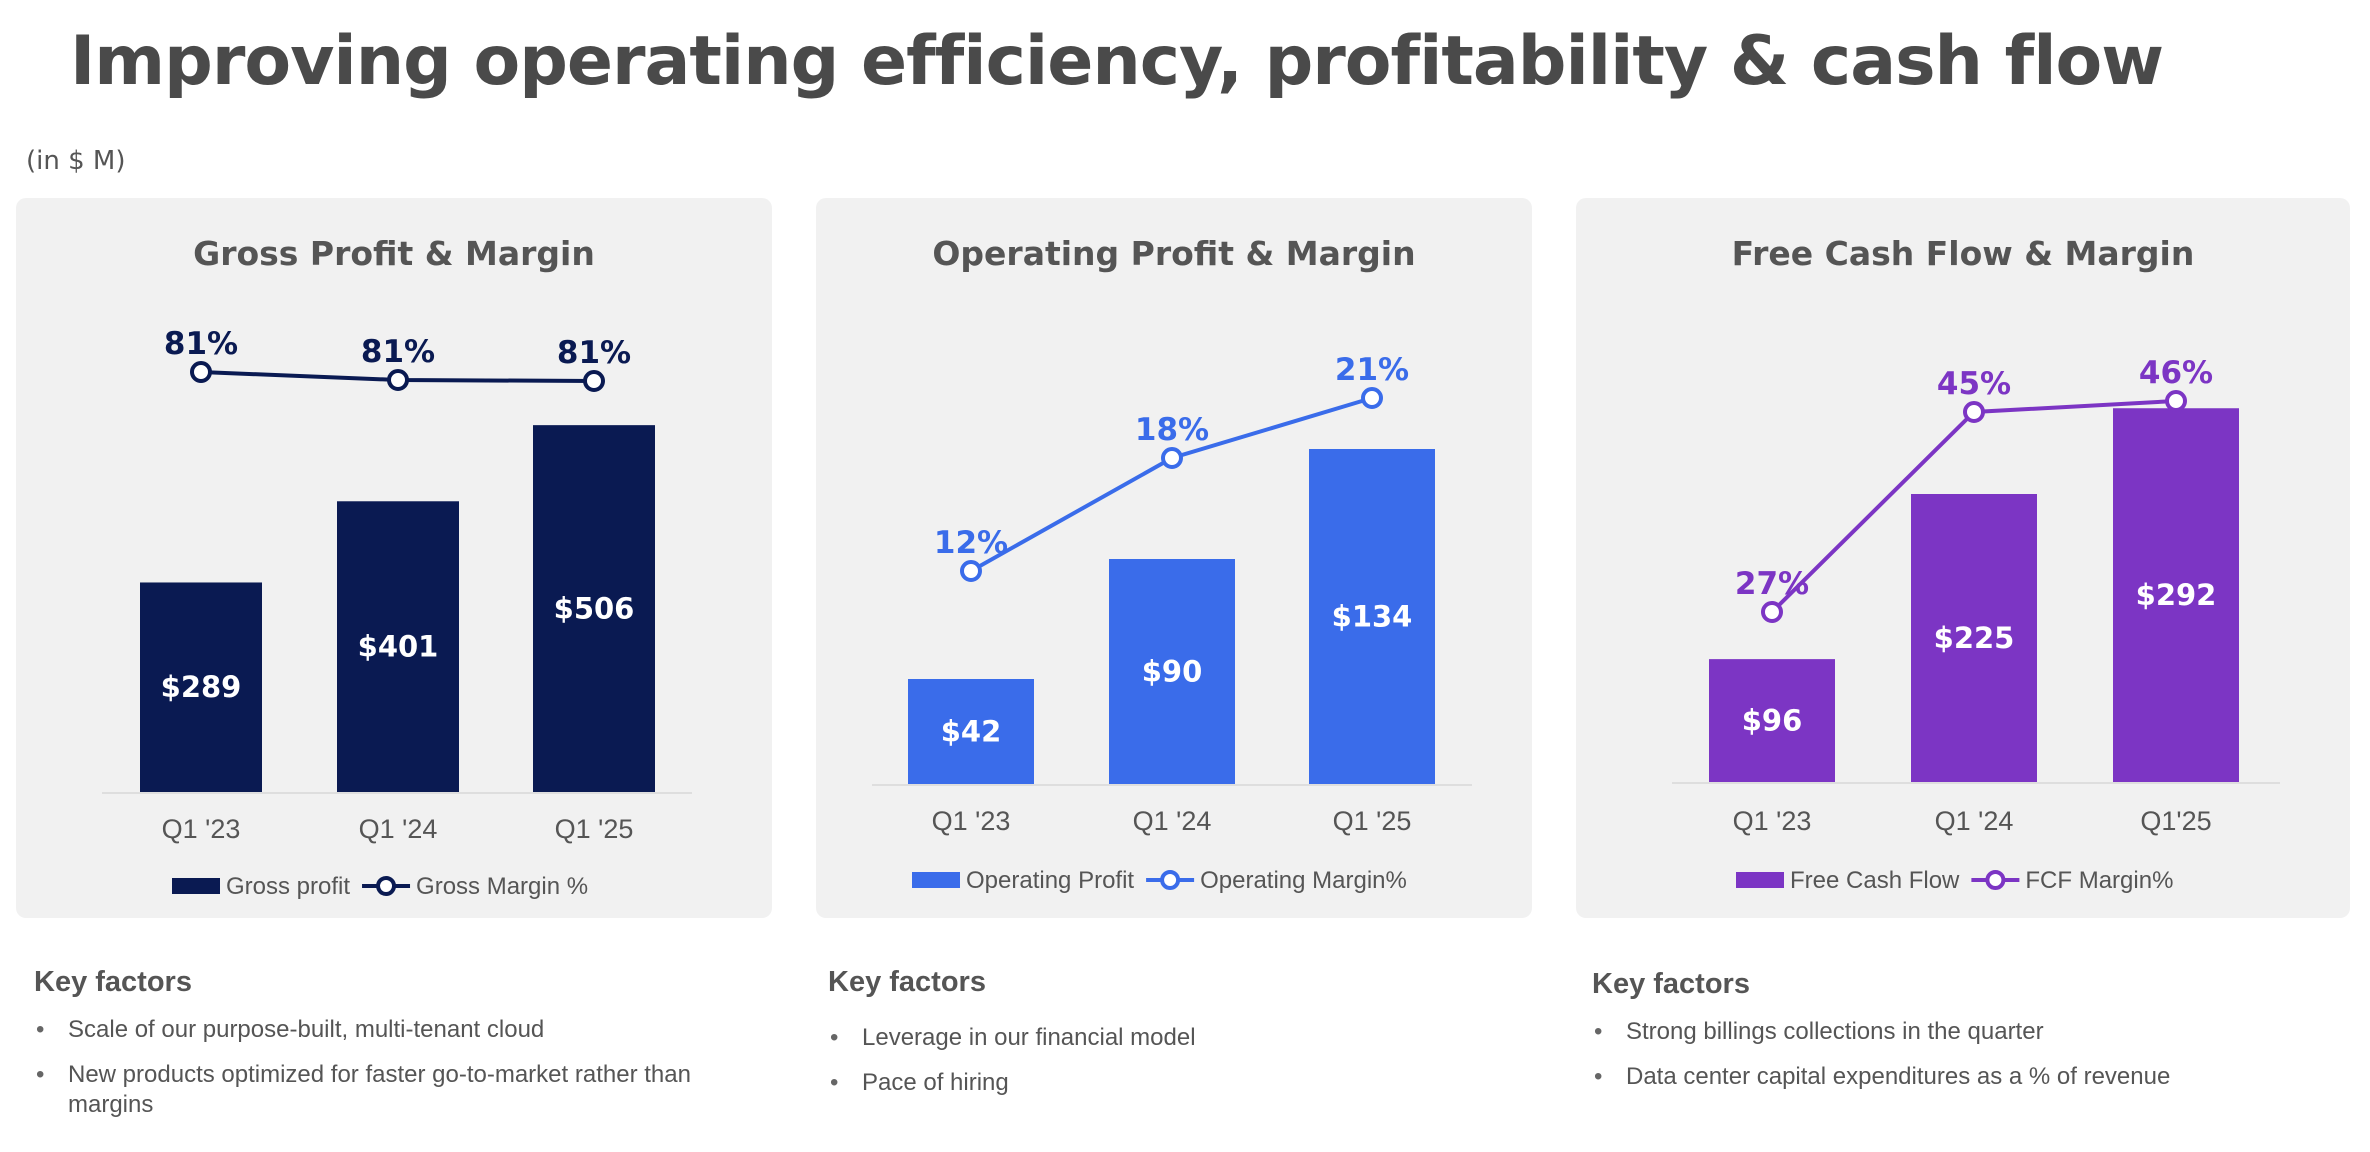 This screenshot has height=1152, width=2370. Describe the element at coordinates (2099, 880) in the screenshot. I see `legend-line-label: FCF Margin%` at that location.